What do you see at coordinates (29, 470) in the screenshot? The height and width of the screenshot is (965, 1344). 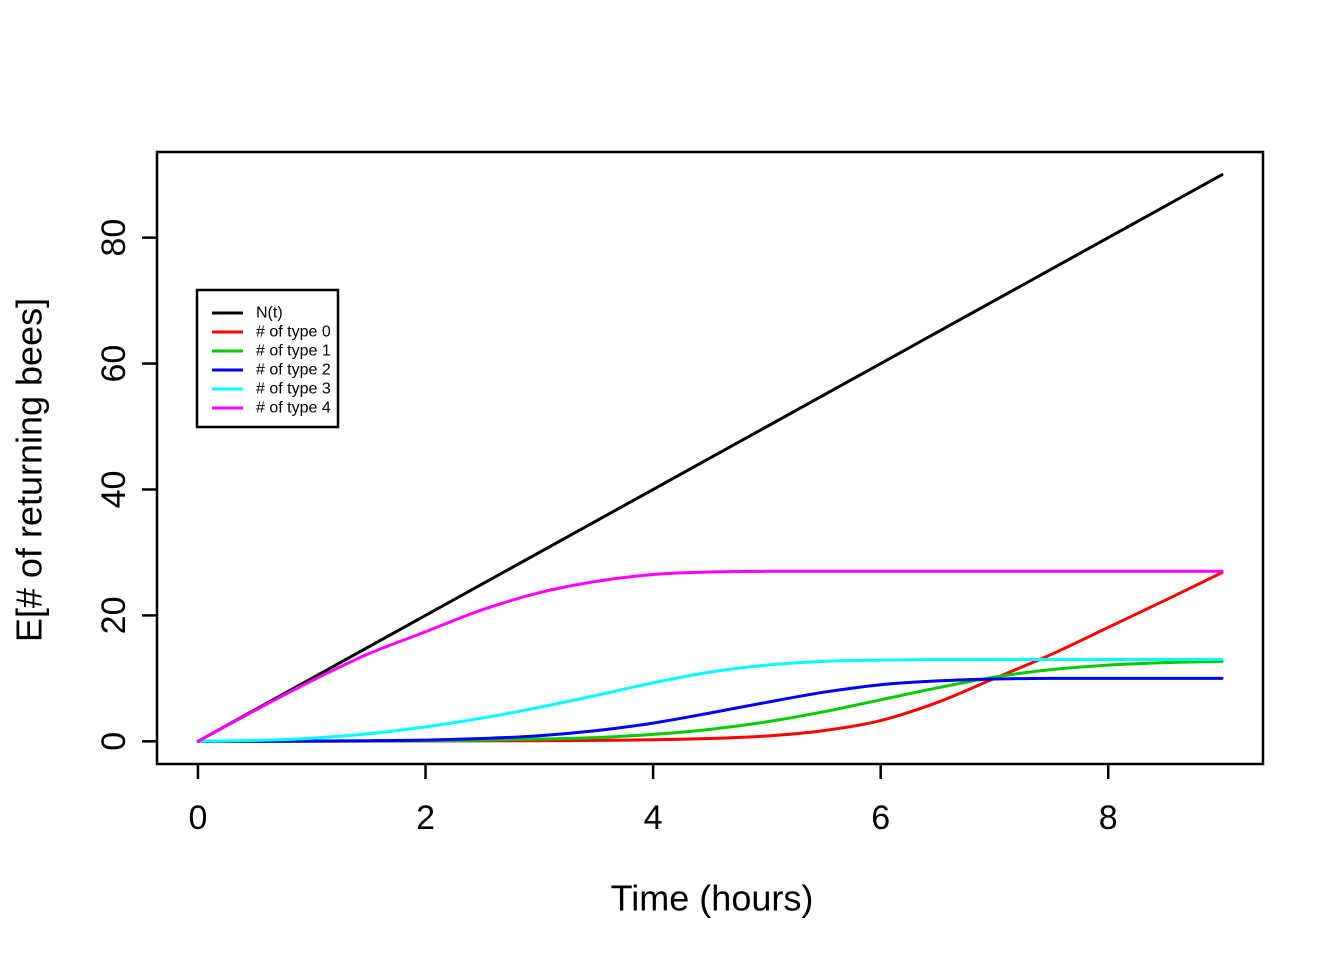 I see `y-axis-label: E[# of returning bees]` at bounding box center [29, 470].